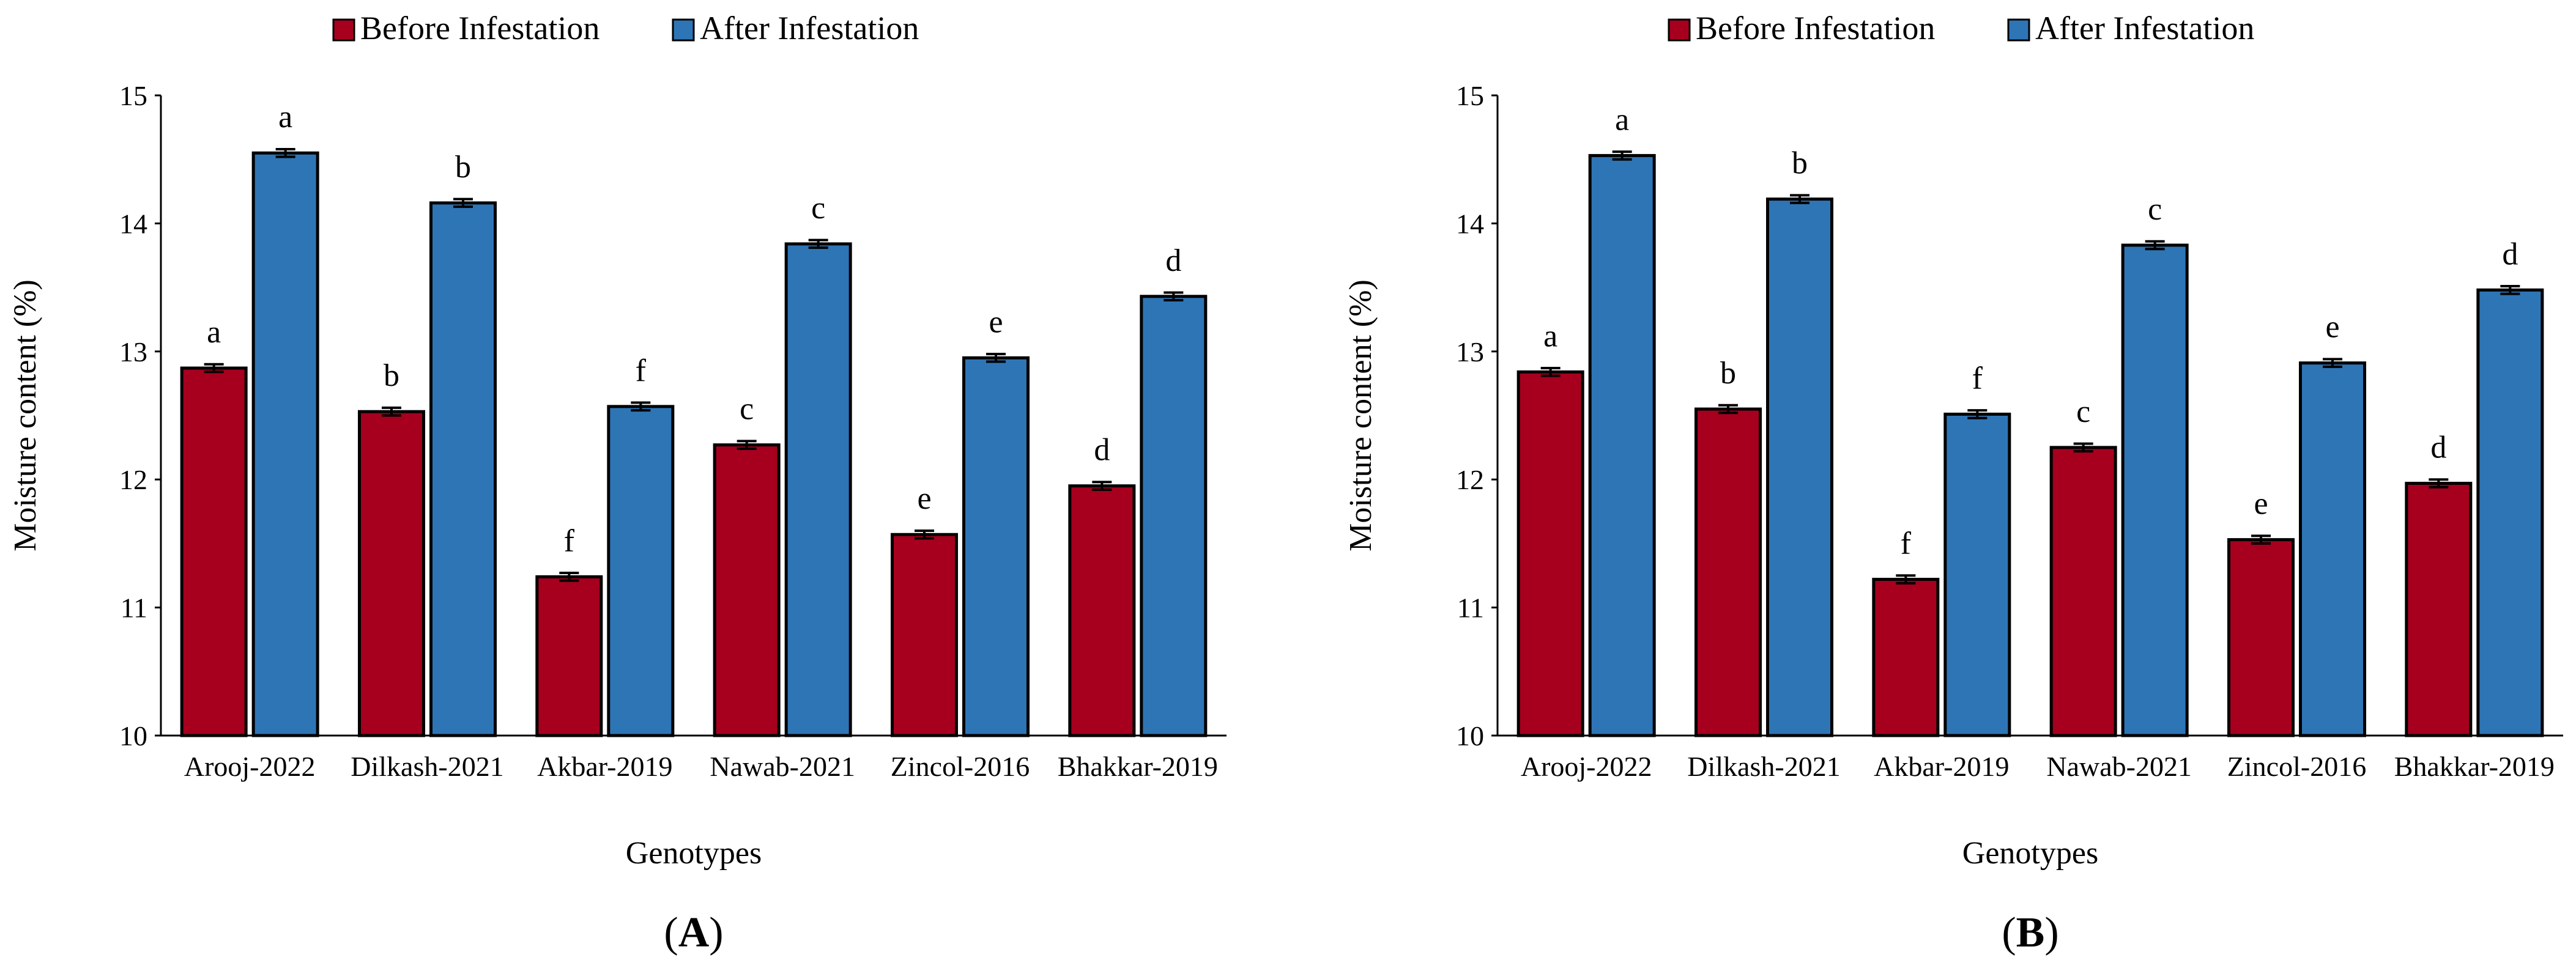  Describe the element at coordinates (2030, 932) in the screenshot. I see `panel-label: (B)` at that location.